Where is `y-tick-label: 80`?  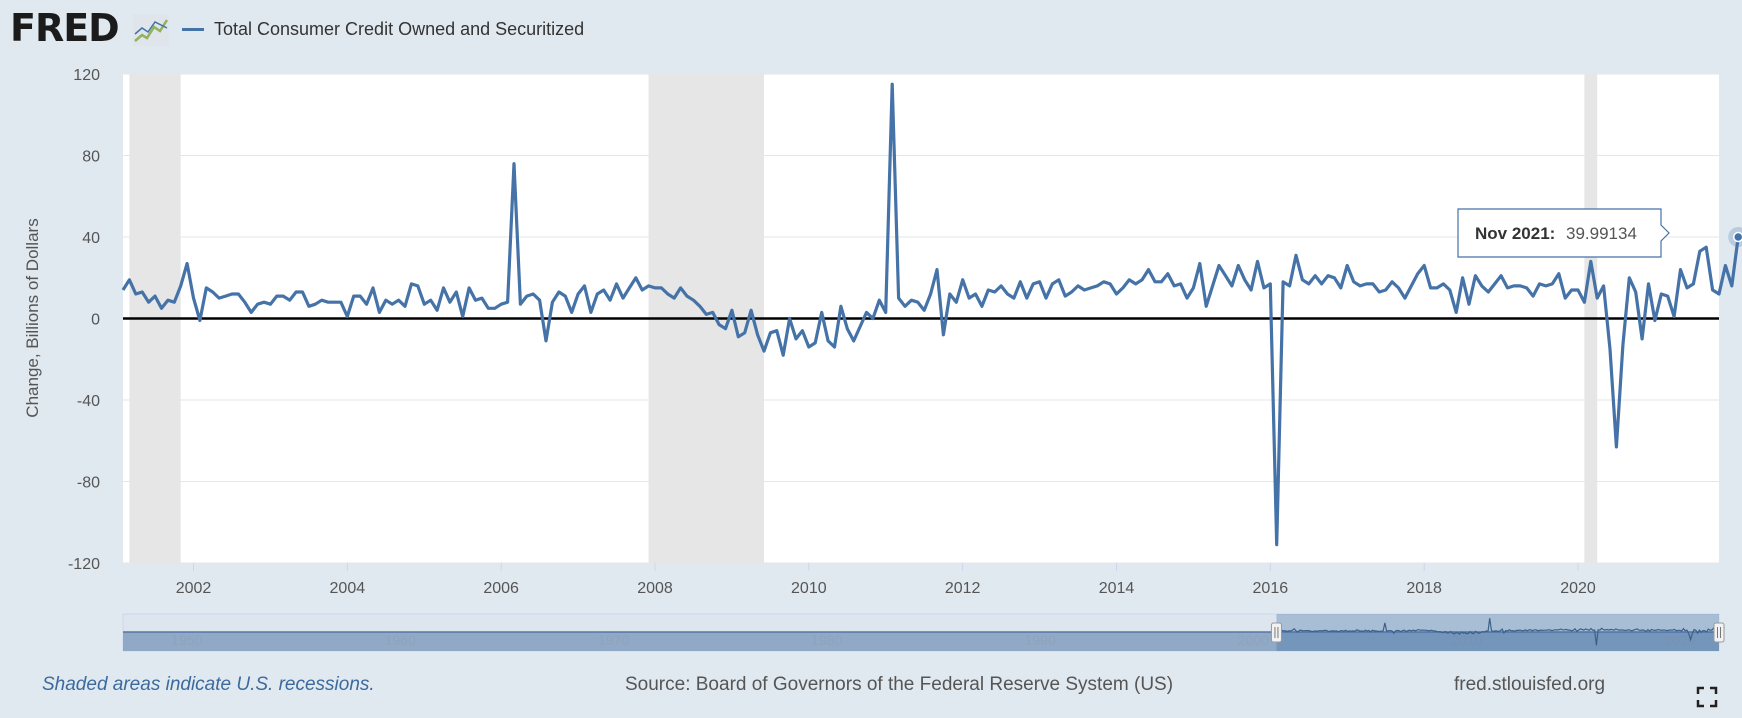 y-tick-label: 80 is located at coordinates (91, 157).